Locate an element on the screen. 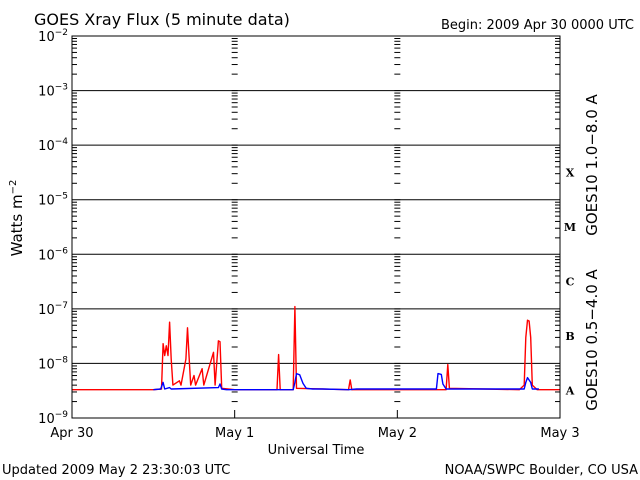 The height and width of the screenshot is (480, 640). flare-class-label: M is located at coordinates (570, 227).